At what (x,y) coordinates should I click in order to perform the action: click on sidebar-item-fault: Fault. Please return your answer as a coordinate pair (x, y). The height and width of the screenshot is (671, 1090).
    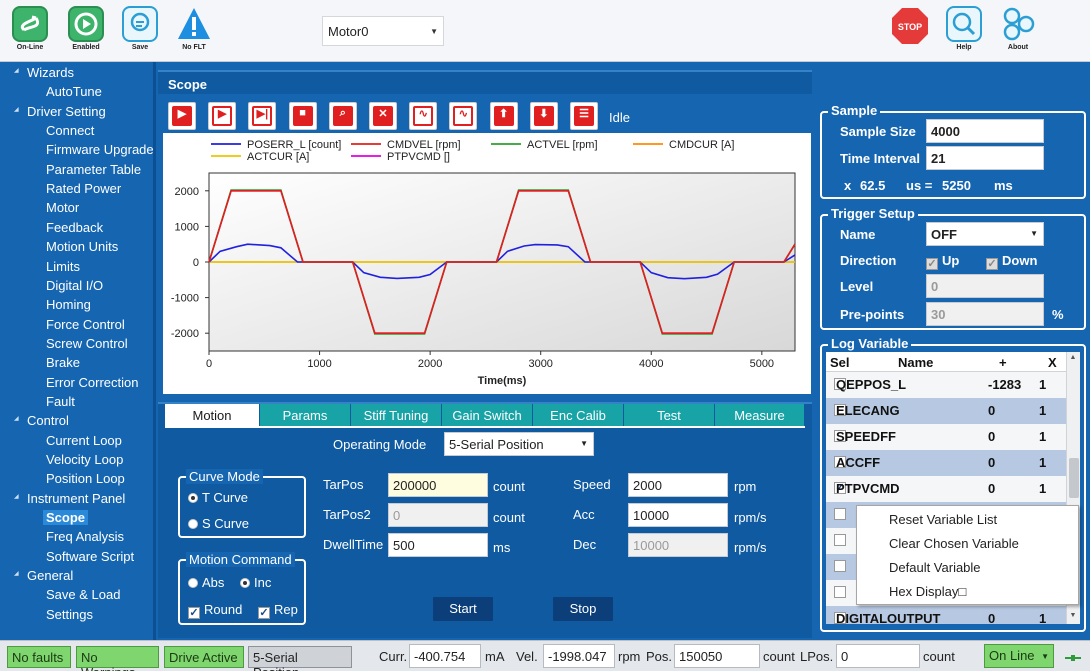
    Looking at the image, I should click on (60, 401).